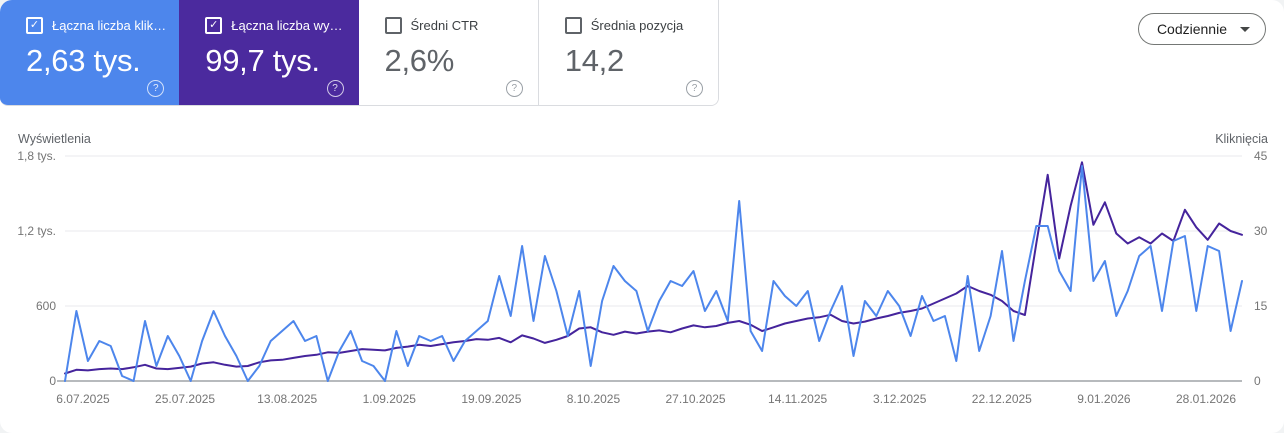 This screenshot has height=433, width=1284. I want to click on card-total-impressions: ✓ Łączna liczba wy… 99,7 tys. ?, so click(269, 52).